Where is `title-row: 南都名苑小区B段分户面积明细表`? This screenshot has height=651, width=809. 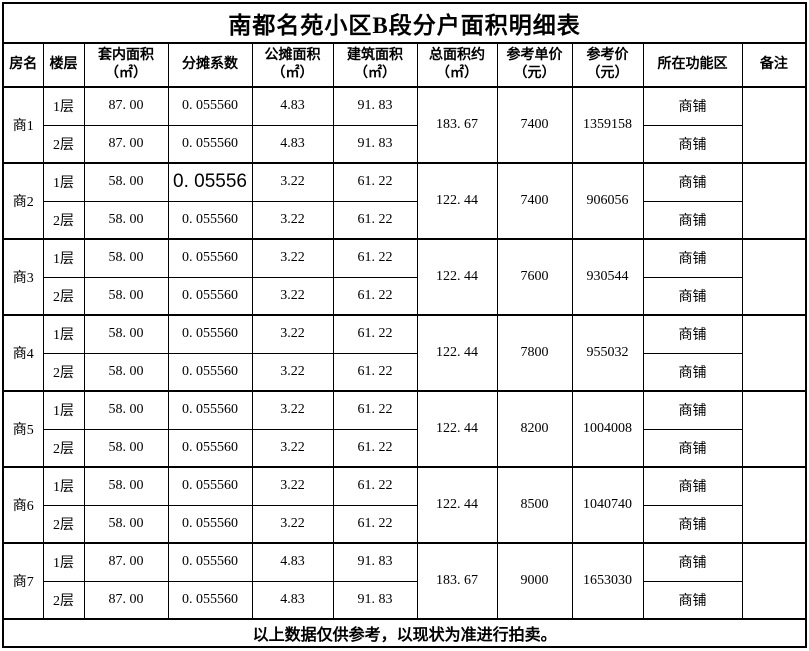 title-row: 南都名苑小区B段分户面积明细表 is located at coordinates (404, 23).